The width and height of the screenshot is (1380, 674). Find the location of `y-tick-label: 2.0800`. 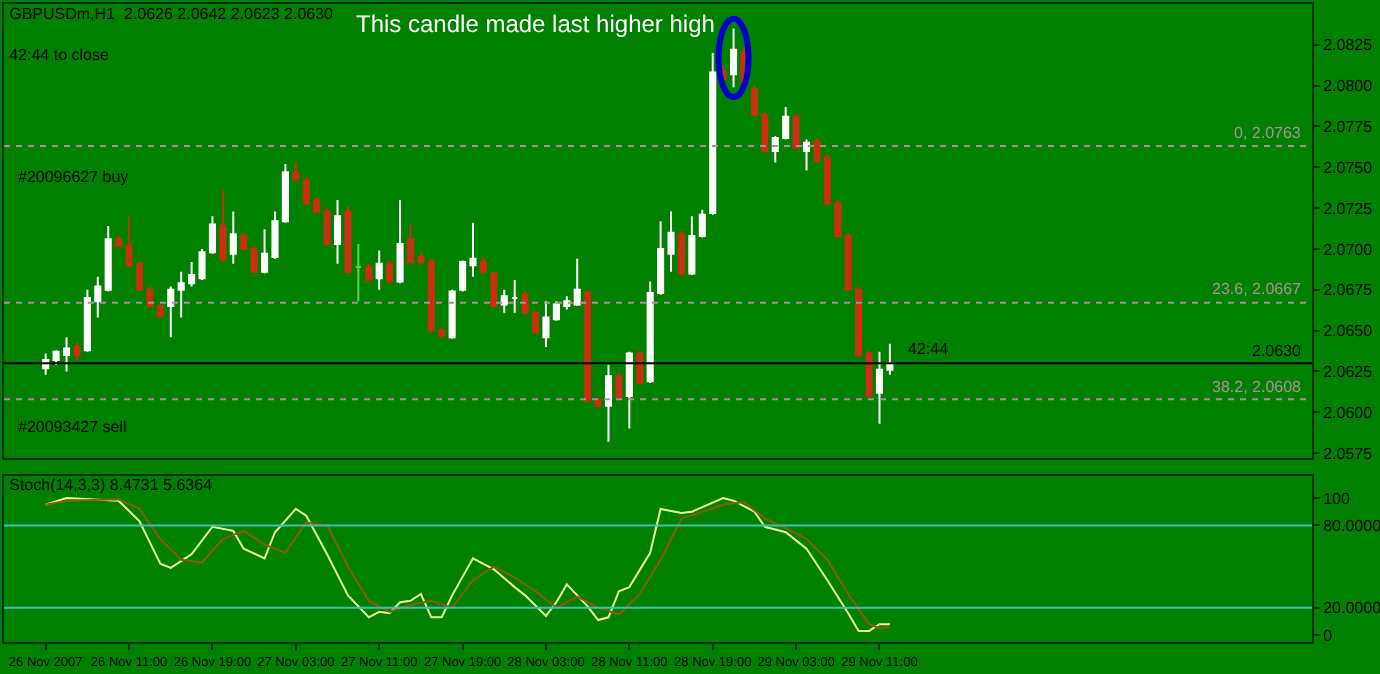

y-tick-label: 2.0800 is located at coordinates (1348, 86).